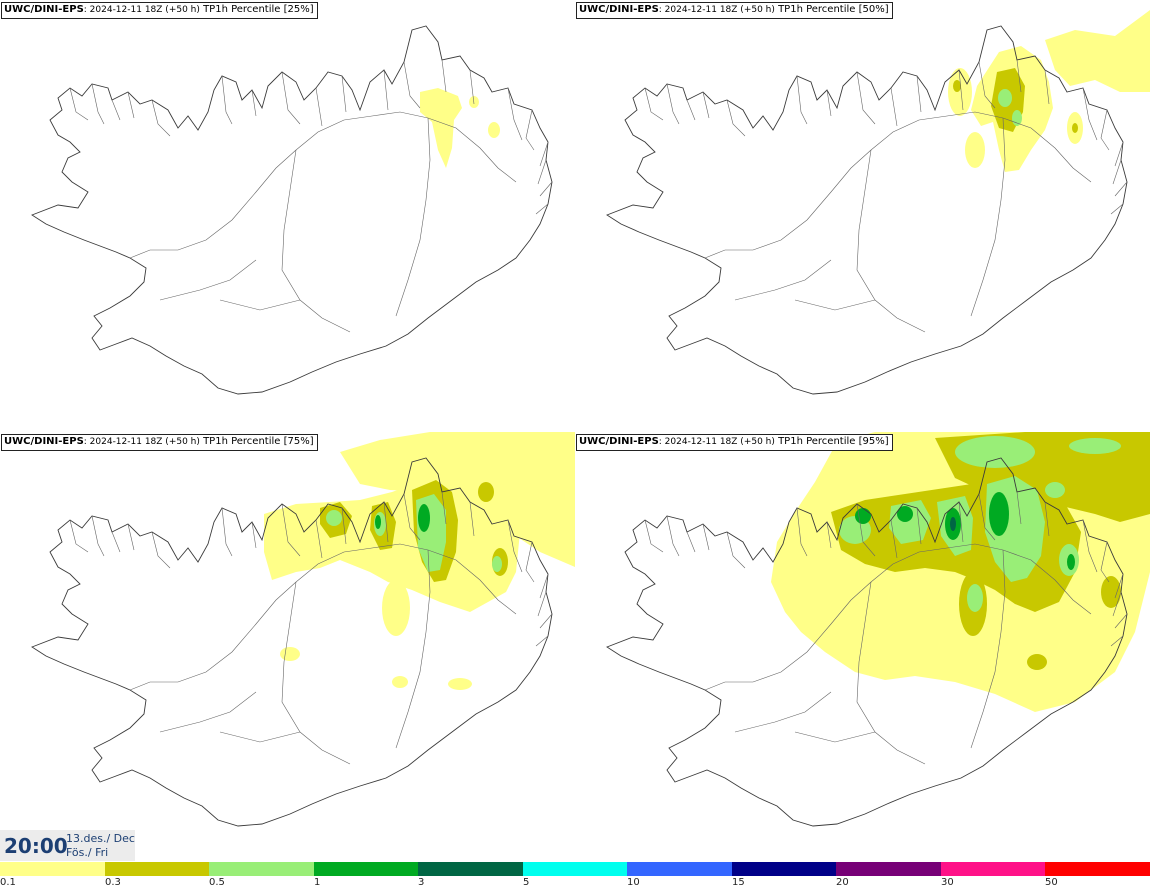 This screenshot has width=1150, height=891. What do you see at coordinates (36, 846) in the screenshot?
I see `valid-time: 20:00` at bounding box center [36, 846].